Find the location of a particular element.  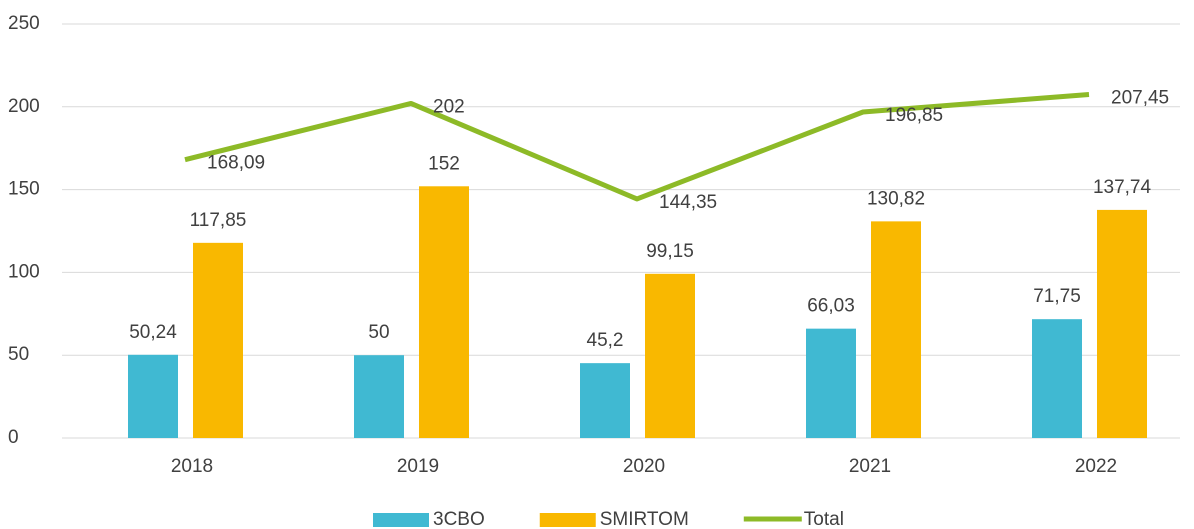

data-label: 99,15 is located at coordinates (670, 251).